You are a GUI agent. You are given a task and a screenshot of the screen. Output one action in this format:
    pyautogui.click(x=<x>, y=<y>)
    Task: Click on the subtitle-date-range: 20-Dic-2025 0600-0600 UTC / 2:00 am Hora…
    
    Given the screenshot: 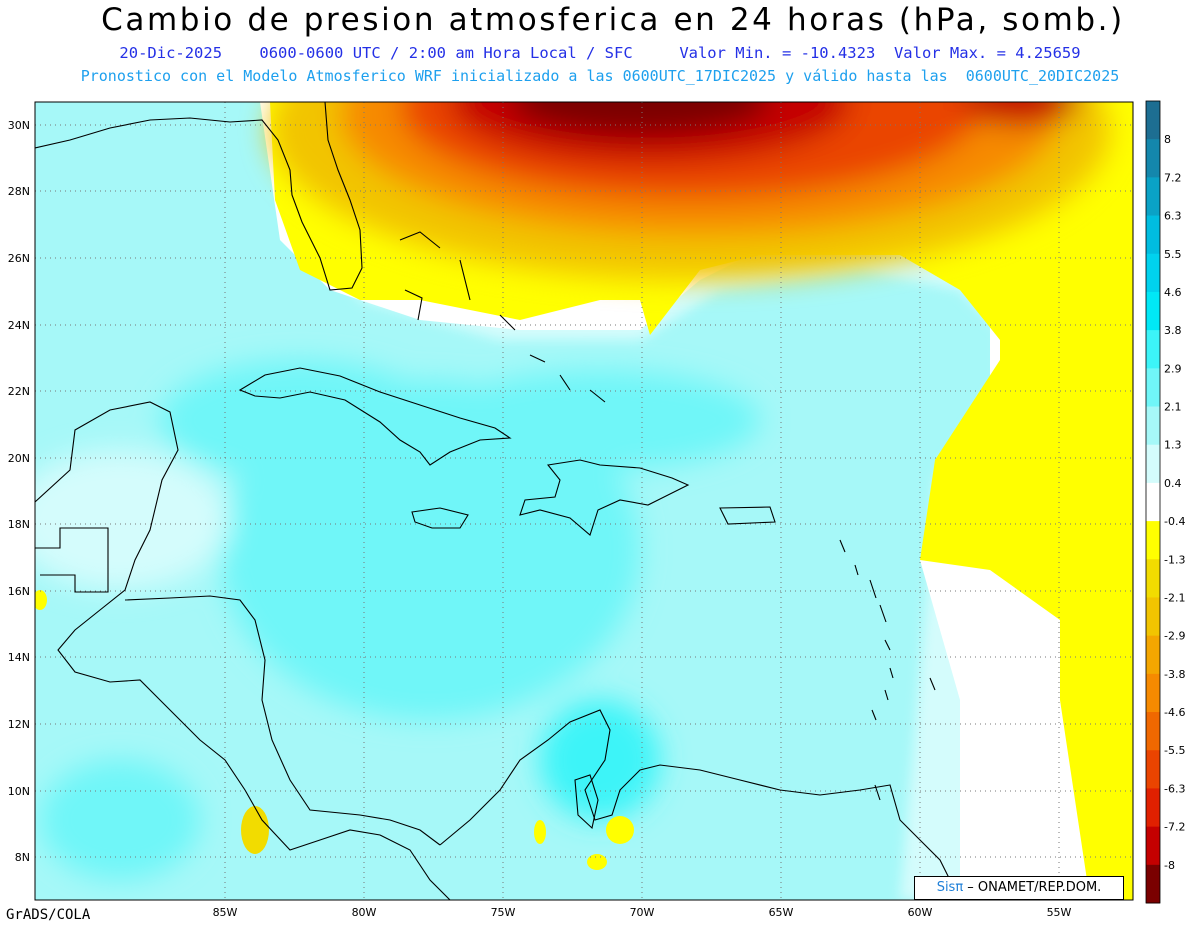 What is the action you would take?
    pyautogui.click(x=600, y=53)
    